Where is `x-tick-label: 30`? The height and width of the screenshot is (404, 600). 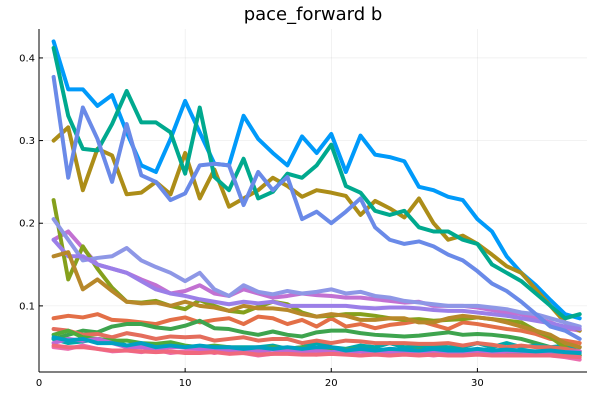 x-tick-label: 30 is located at coordinates (477, 383).